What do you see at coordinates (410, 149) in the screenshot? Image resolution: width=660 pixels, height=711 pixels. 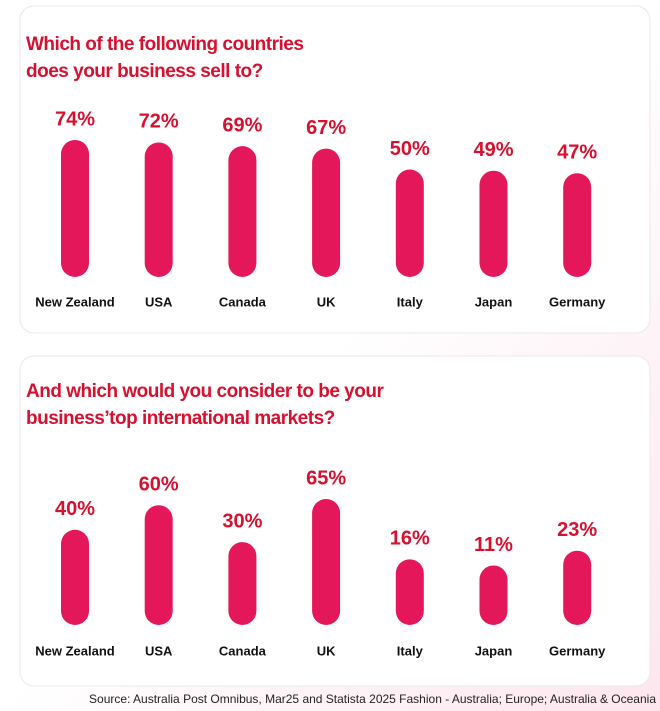 I see `value-label: 50%` at bounding box center [410, 149].